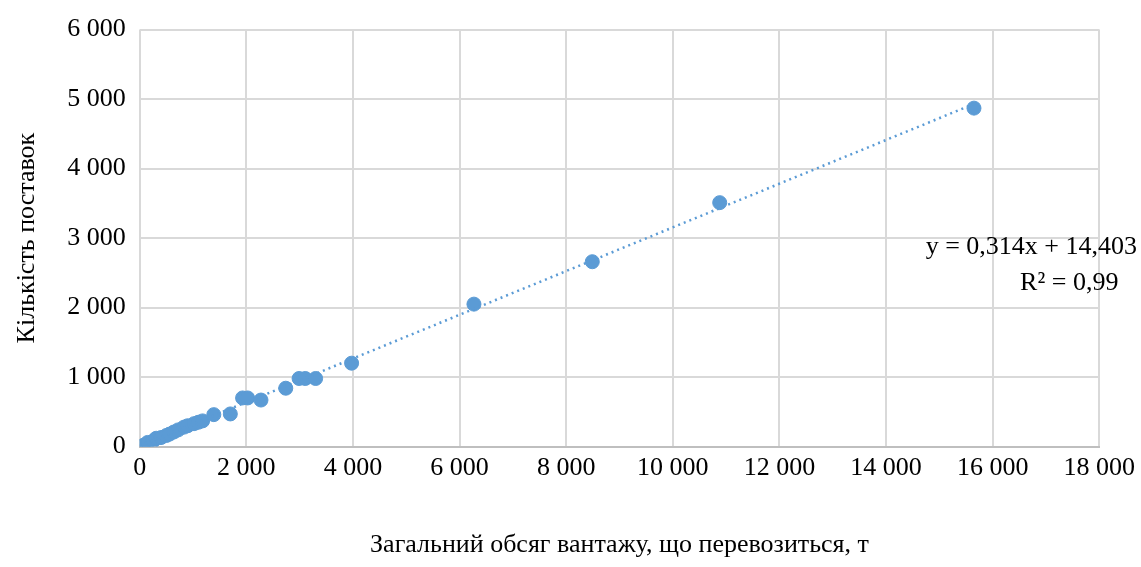 The width and height of the screenshot is (1141, 567). I want to click on y-tick-label: 1 000, so click(96, 375).